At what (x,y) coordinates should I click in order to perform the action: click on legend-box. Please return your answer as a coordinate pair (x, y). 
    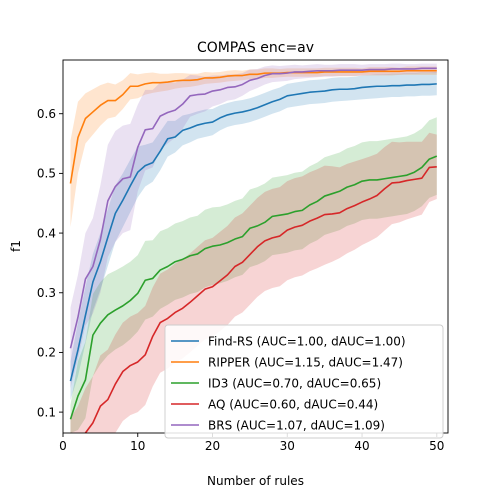
    Looking at the image, I should click on (304, 381).